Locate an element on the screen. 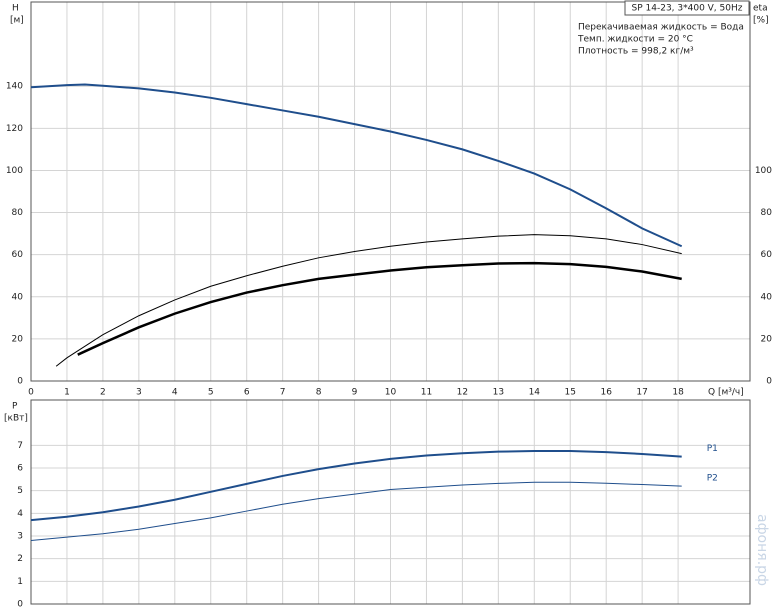 This screenshot has height=611, width=774. model: SP 14-23, 3*400 V, 50Hz is located at coordinates (687, 9).